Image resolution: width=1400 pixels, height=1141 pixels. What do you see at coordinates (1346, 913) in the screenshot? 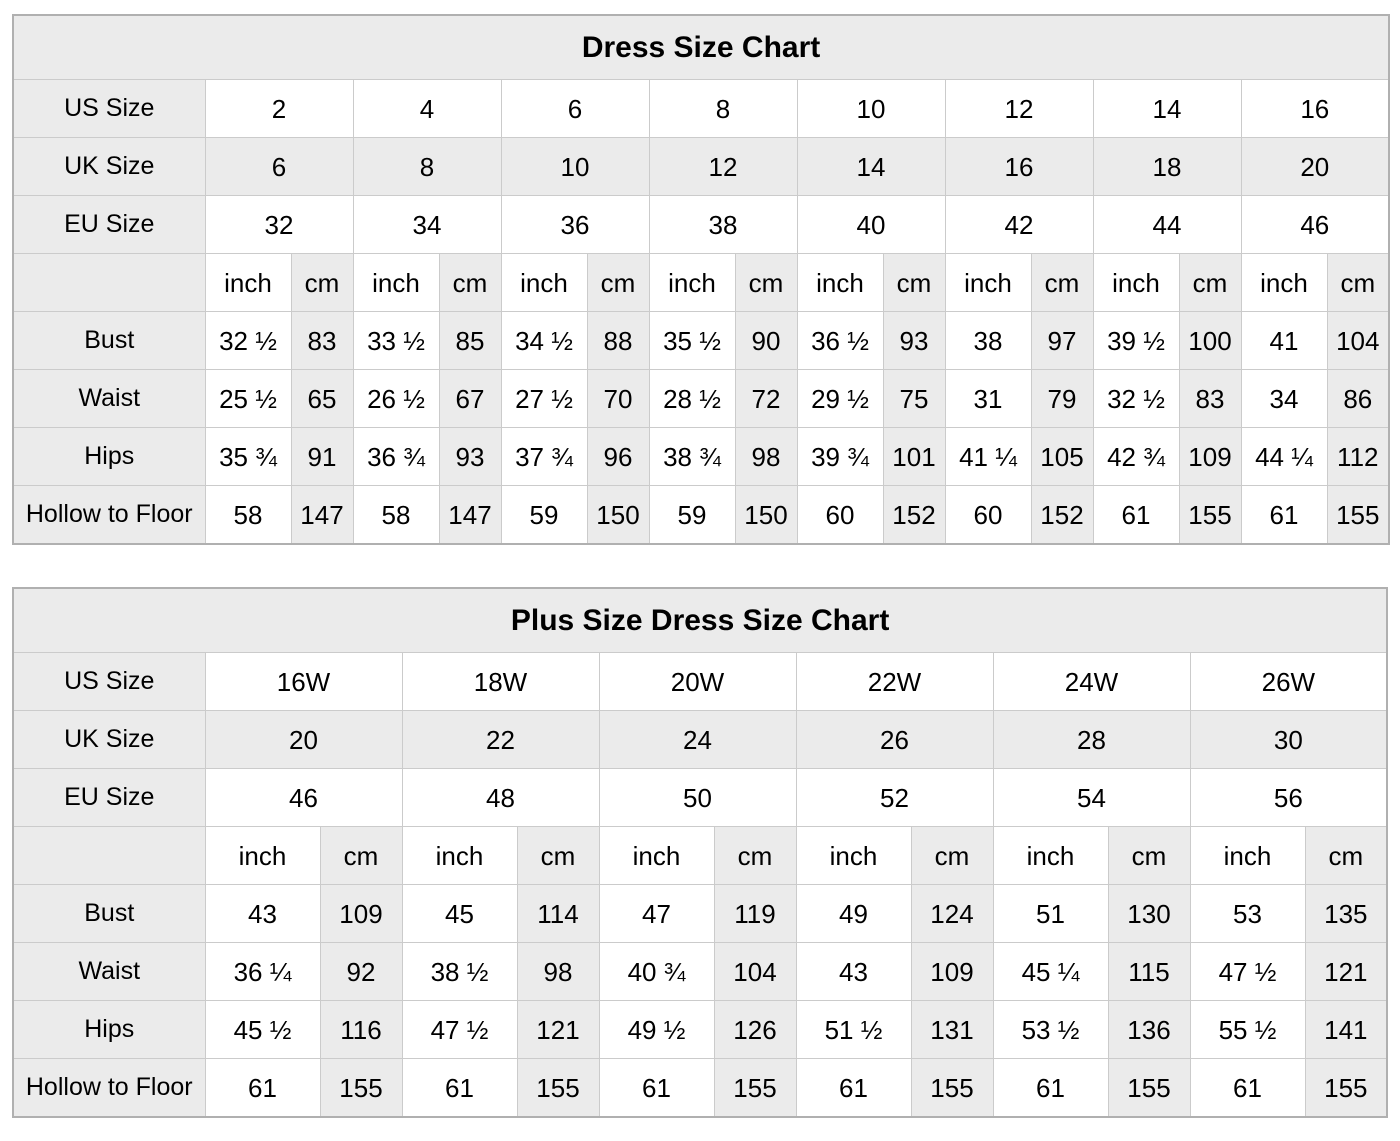
I see `measurement-cm-cell: 135` at bounding box center [1346, 913].